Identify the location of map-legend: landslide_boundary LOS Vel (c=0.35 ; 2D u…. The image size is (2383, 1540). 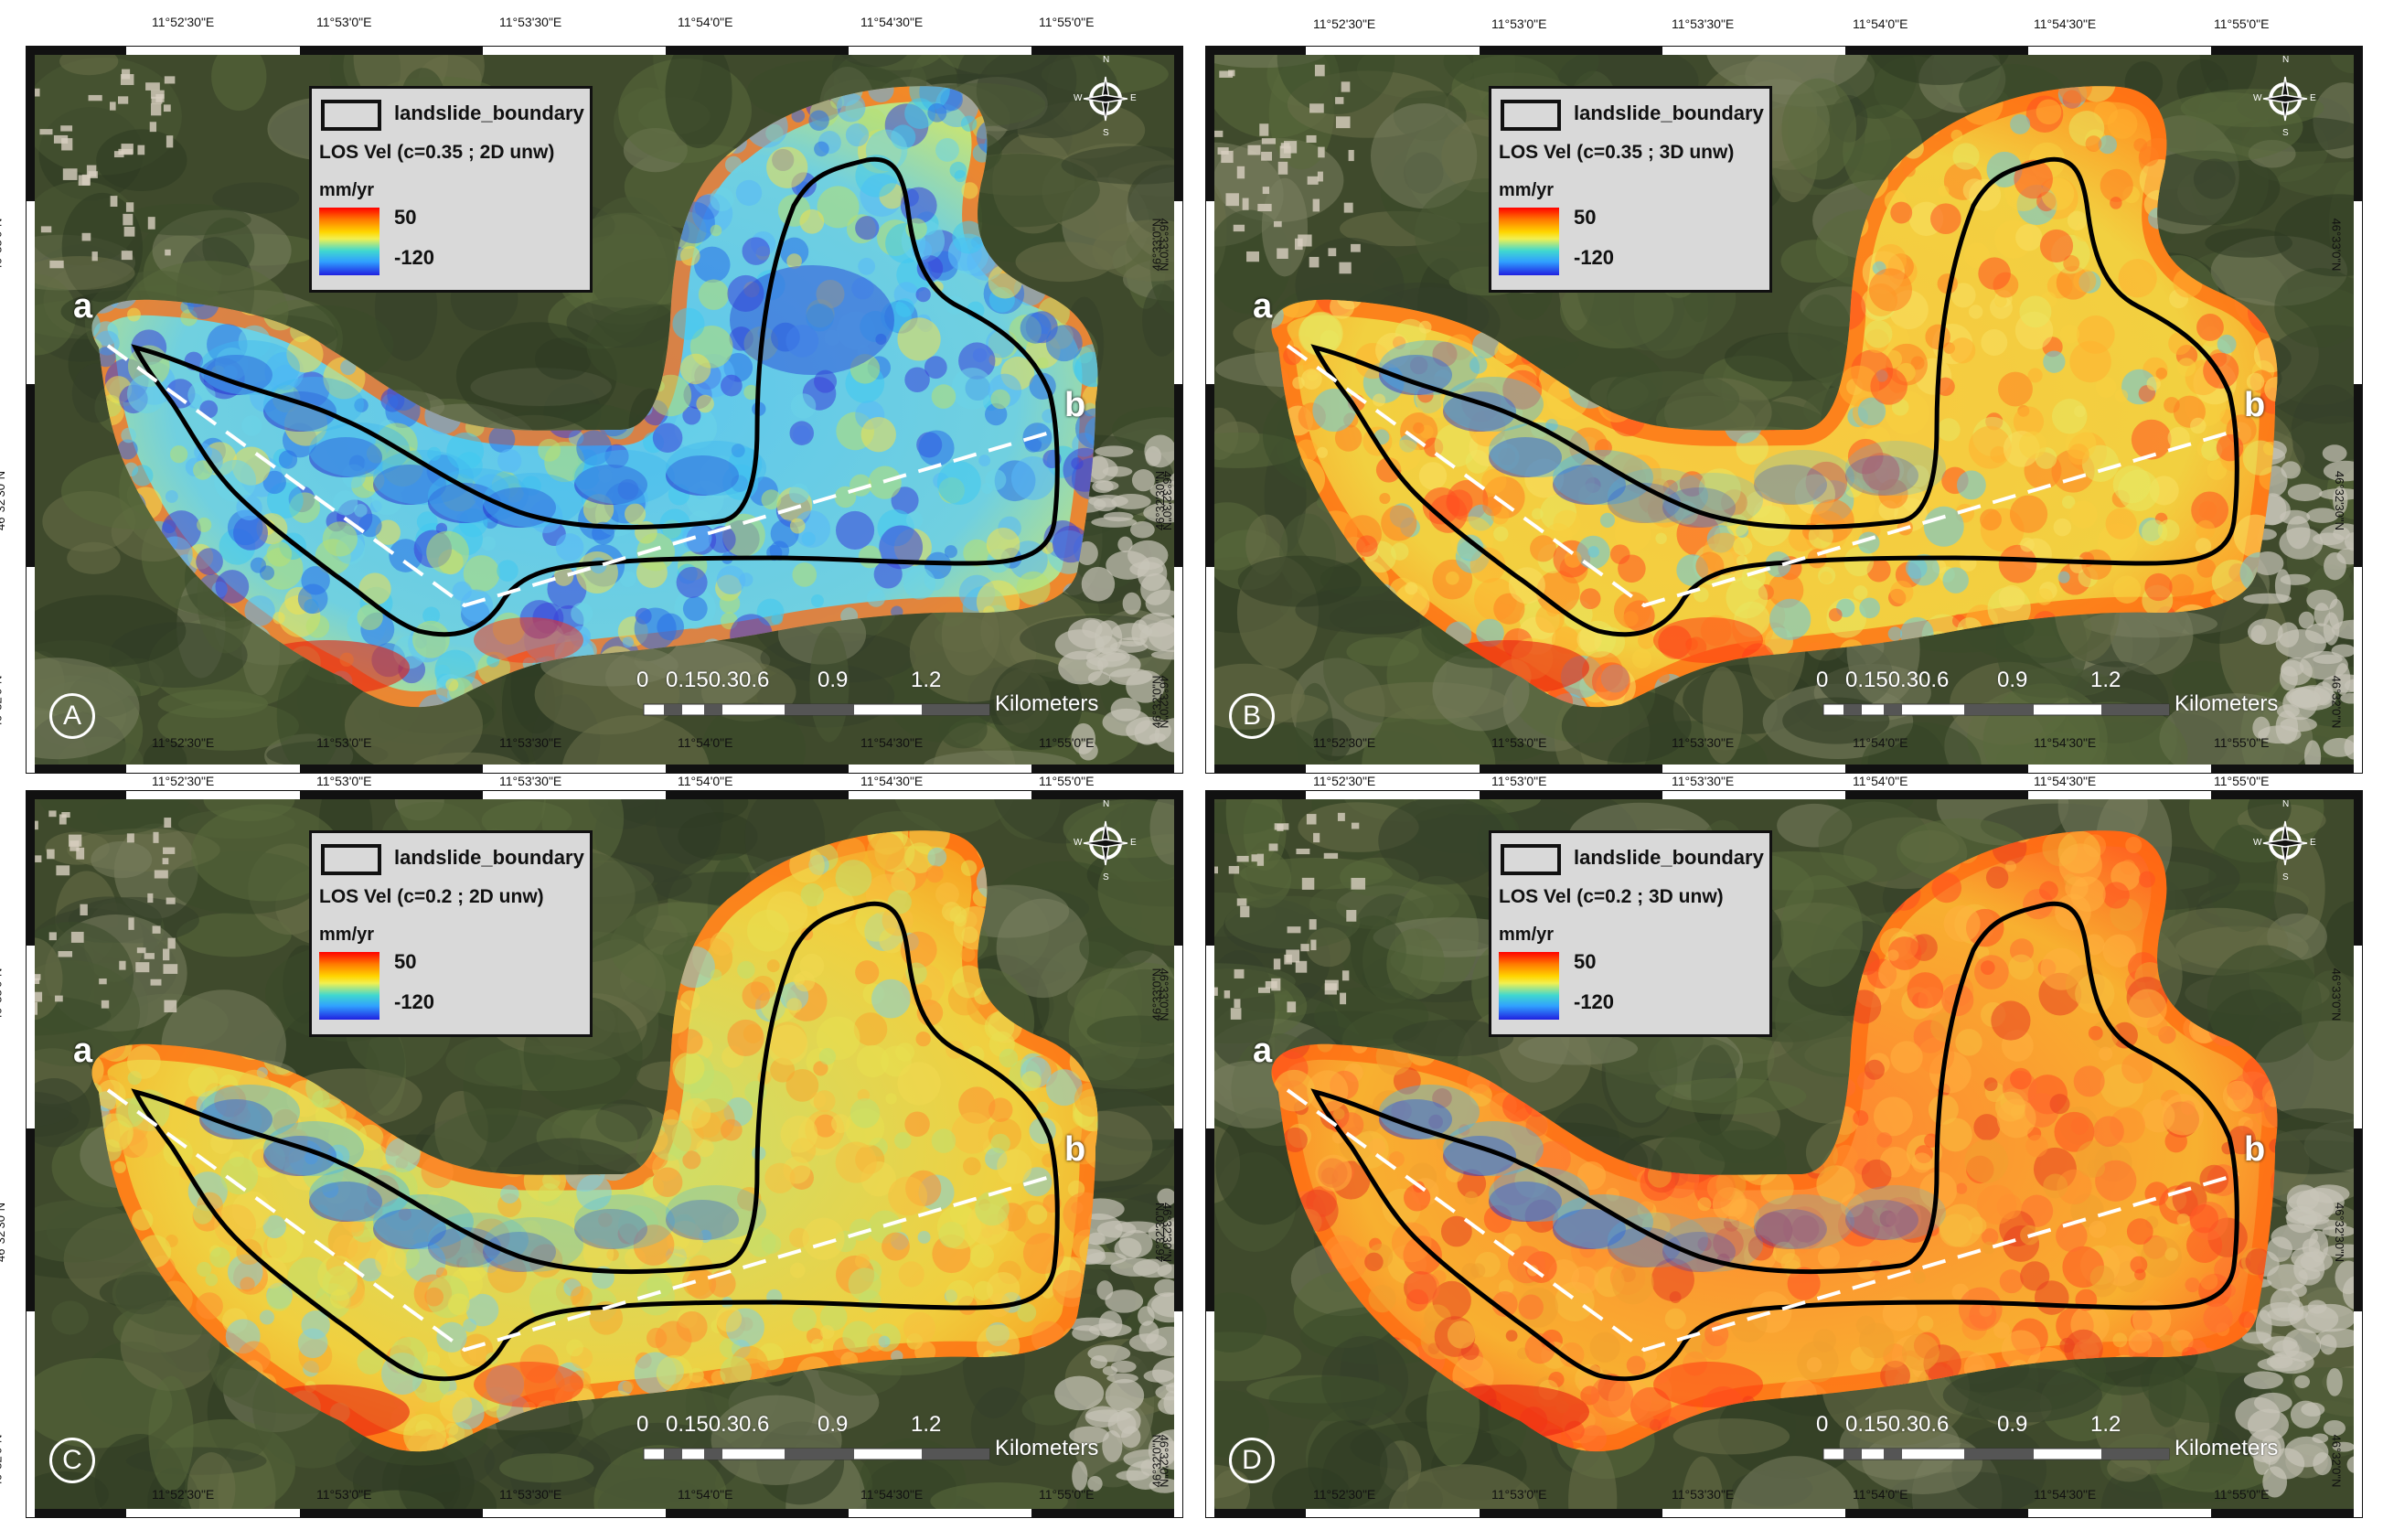
(451, 190).